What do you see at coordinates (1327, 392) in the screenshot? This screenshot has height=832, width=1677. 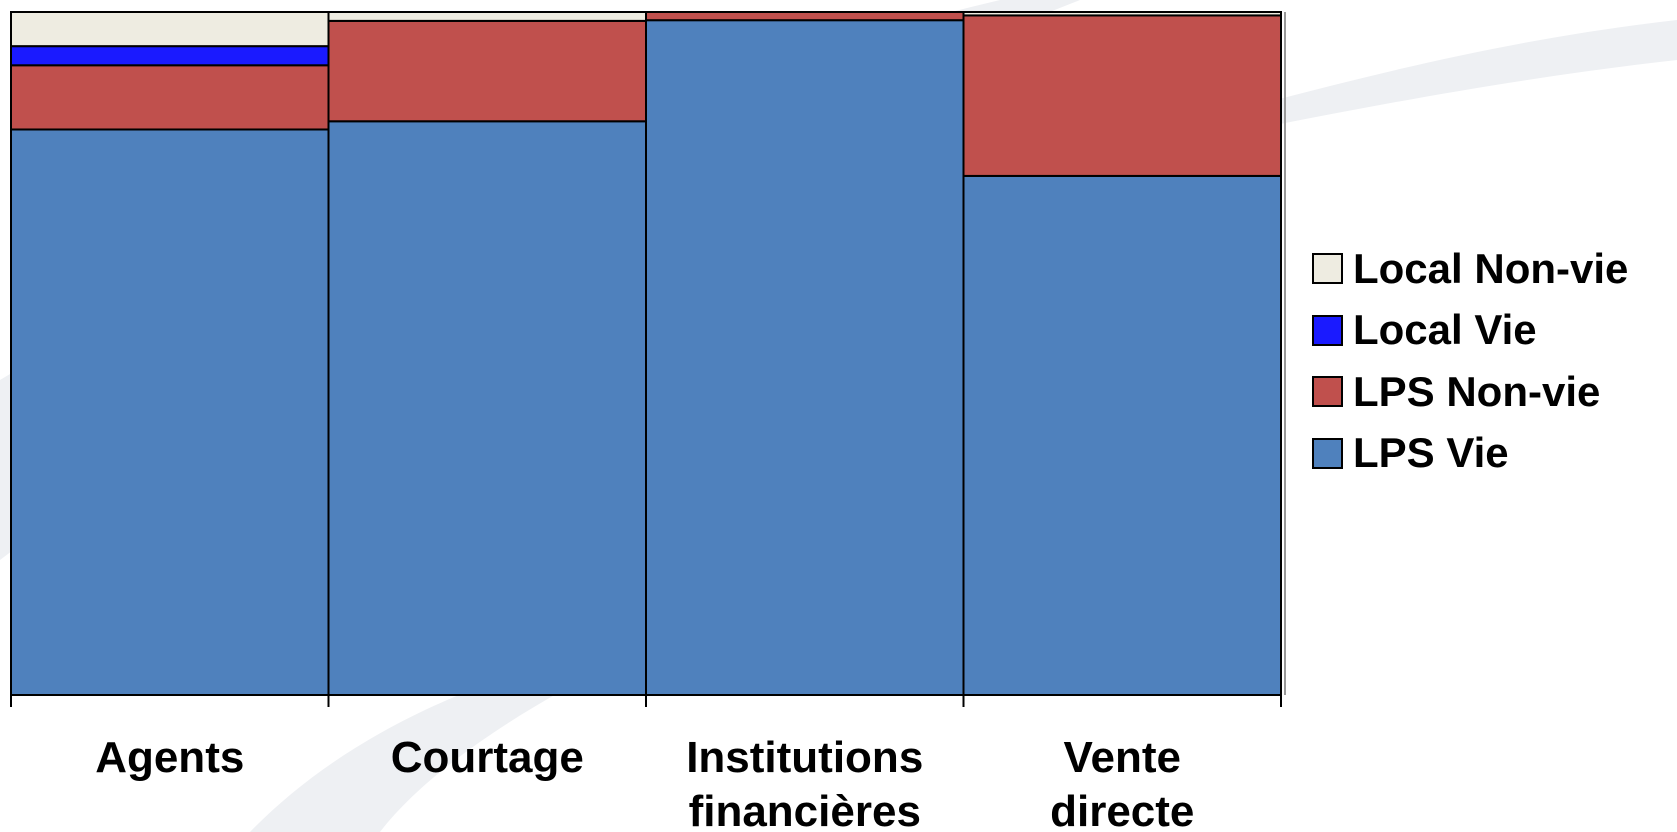 I see `legend-swatch-lps-non-vie` at bounding box center [1327, 392].